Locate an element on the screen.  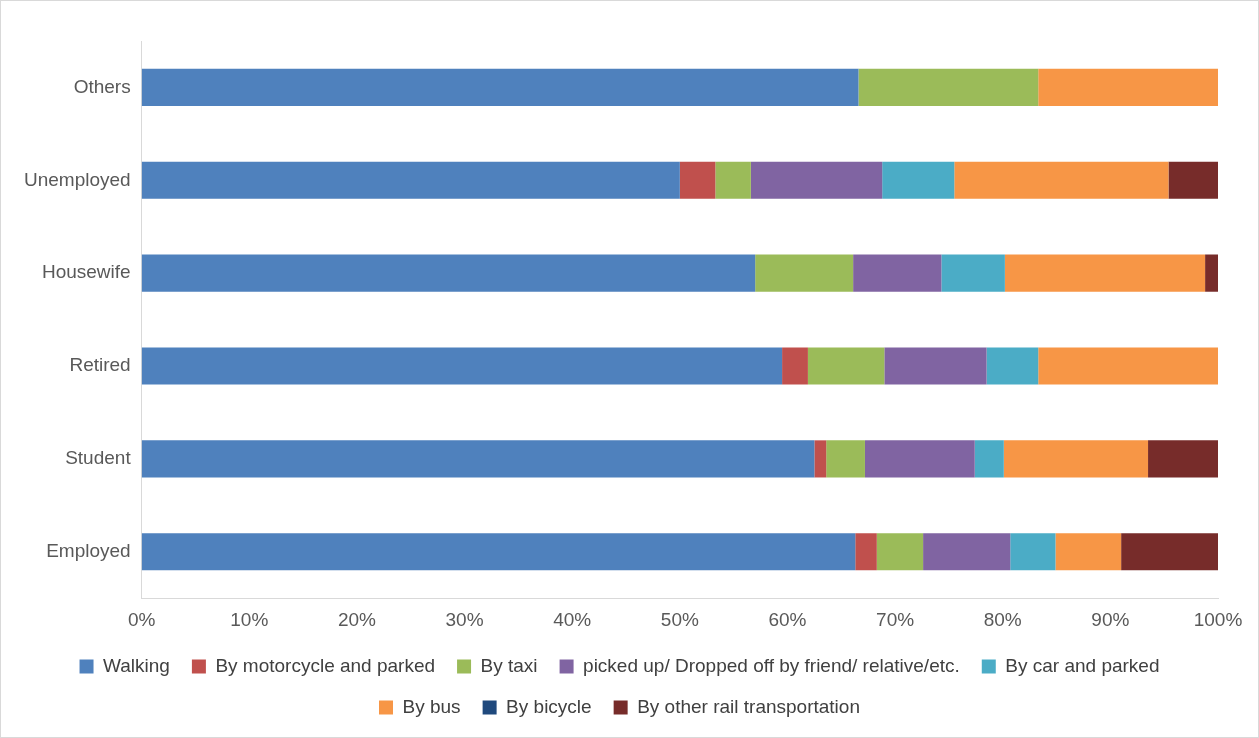
x-tick-label: 20% is located at coordinates (357, 619).